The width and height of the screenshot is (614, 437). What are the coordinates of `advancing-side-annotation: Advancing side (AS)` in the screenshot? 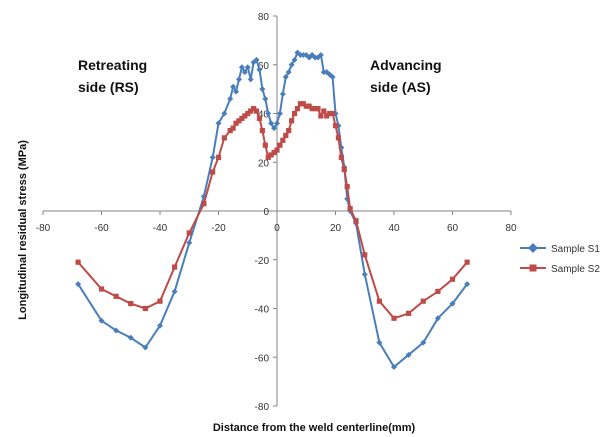 It's located at (407, 76).